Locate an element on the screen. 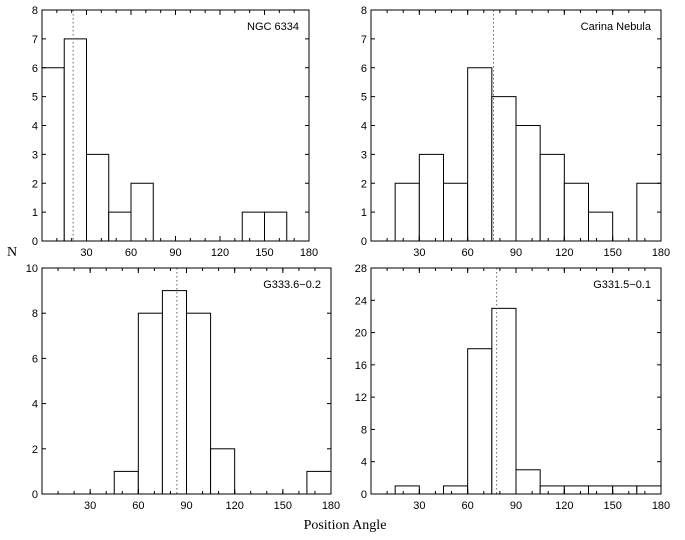 The width and height of the screenshot is (685, 540). panel-title: G333.6−0.2 is located at coordinates (292, 285).